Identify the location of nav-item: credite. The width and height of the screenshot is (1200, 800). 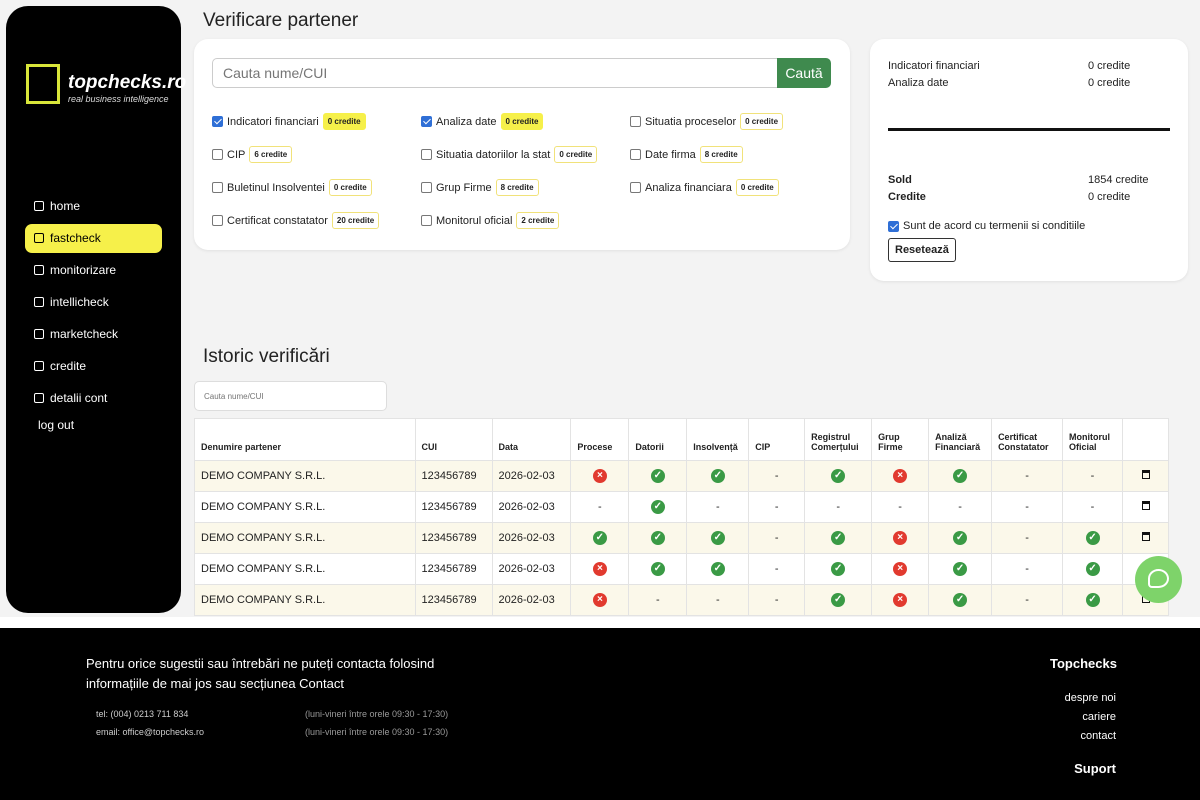
(93, 366).